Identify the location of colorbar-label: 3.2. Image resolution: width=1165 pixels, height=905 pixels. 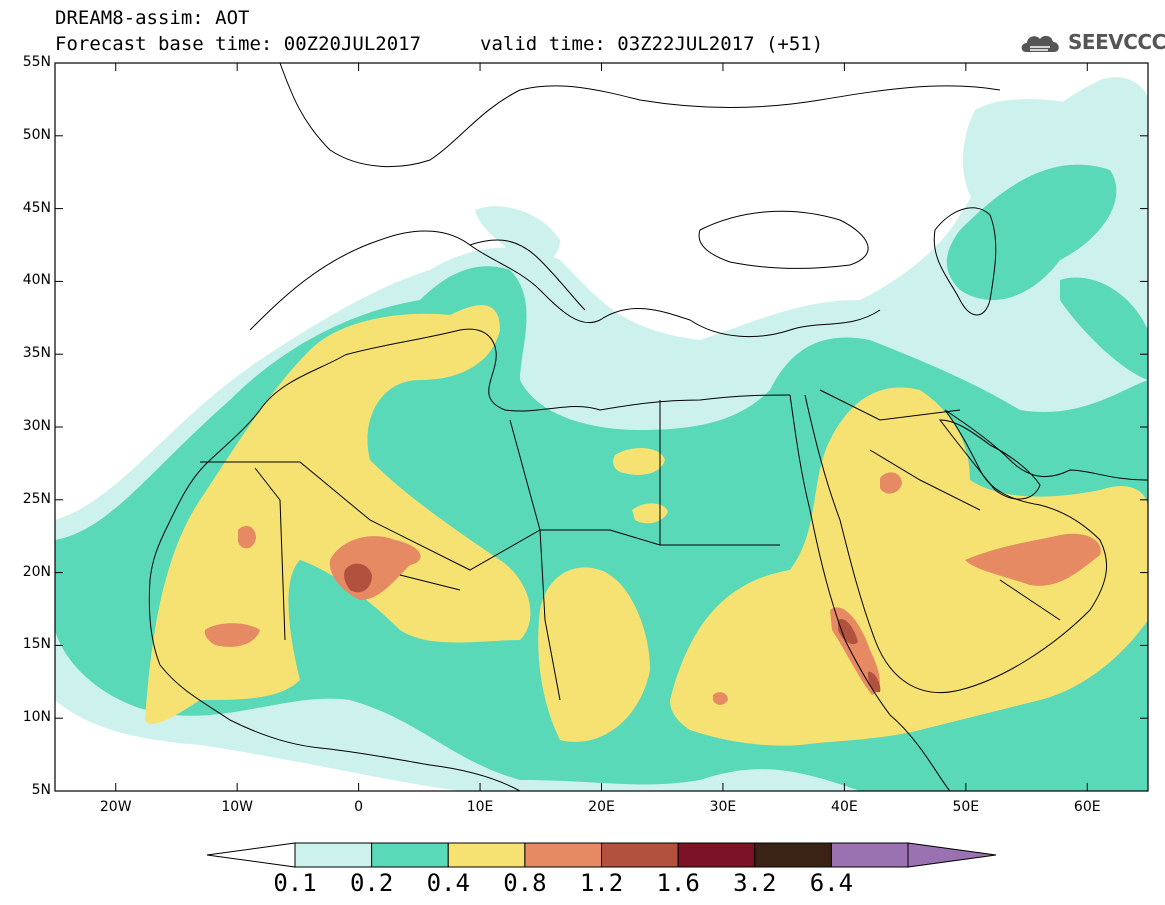
(755, 883).